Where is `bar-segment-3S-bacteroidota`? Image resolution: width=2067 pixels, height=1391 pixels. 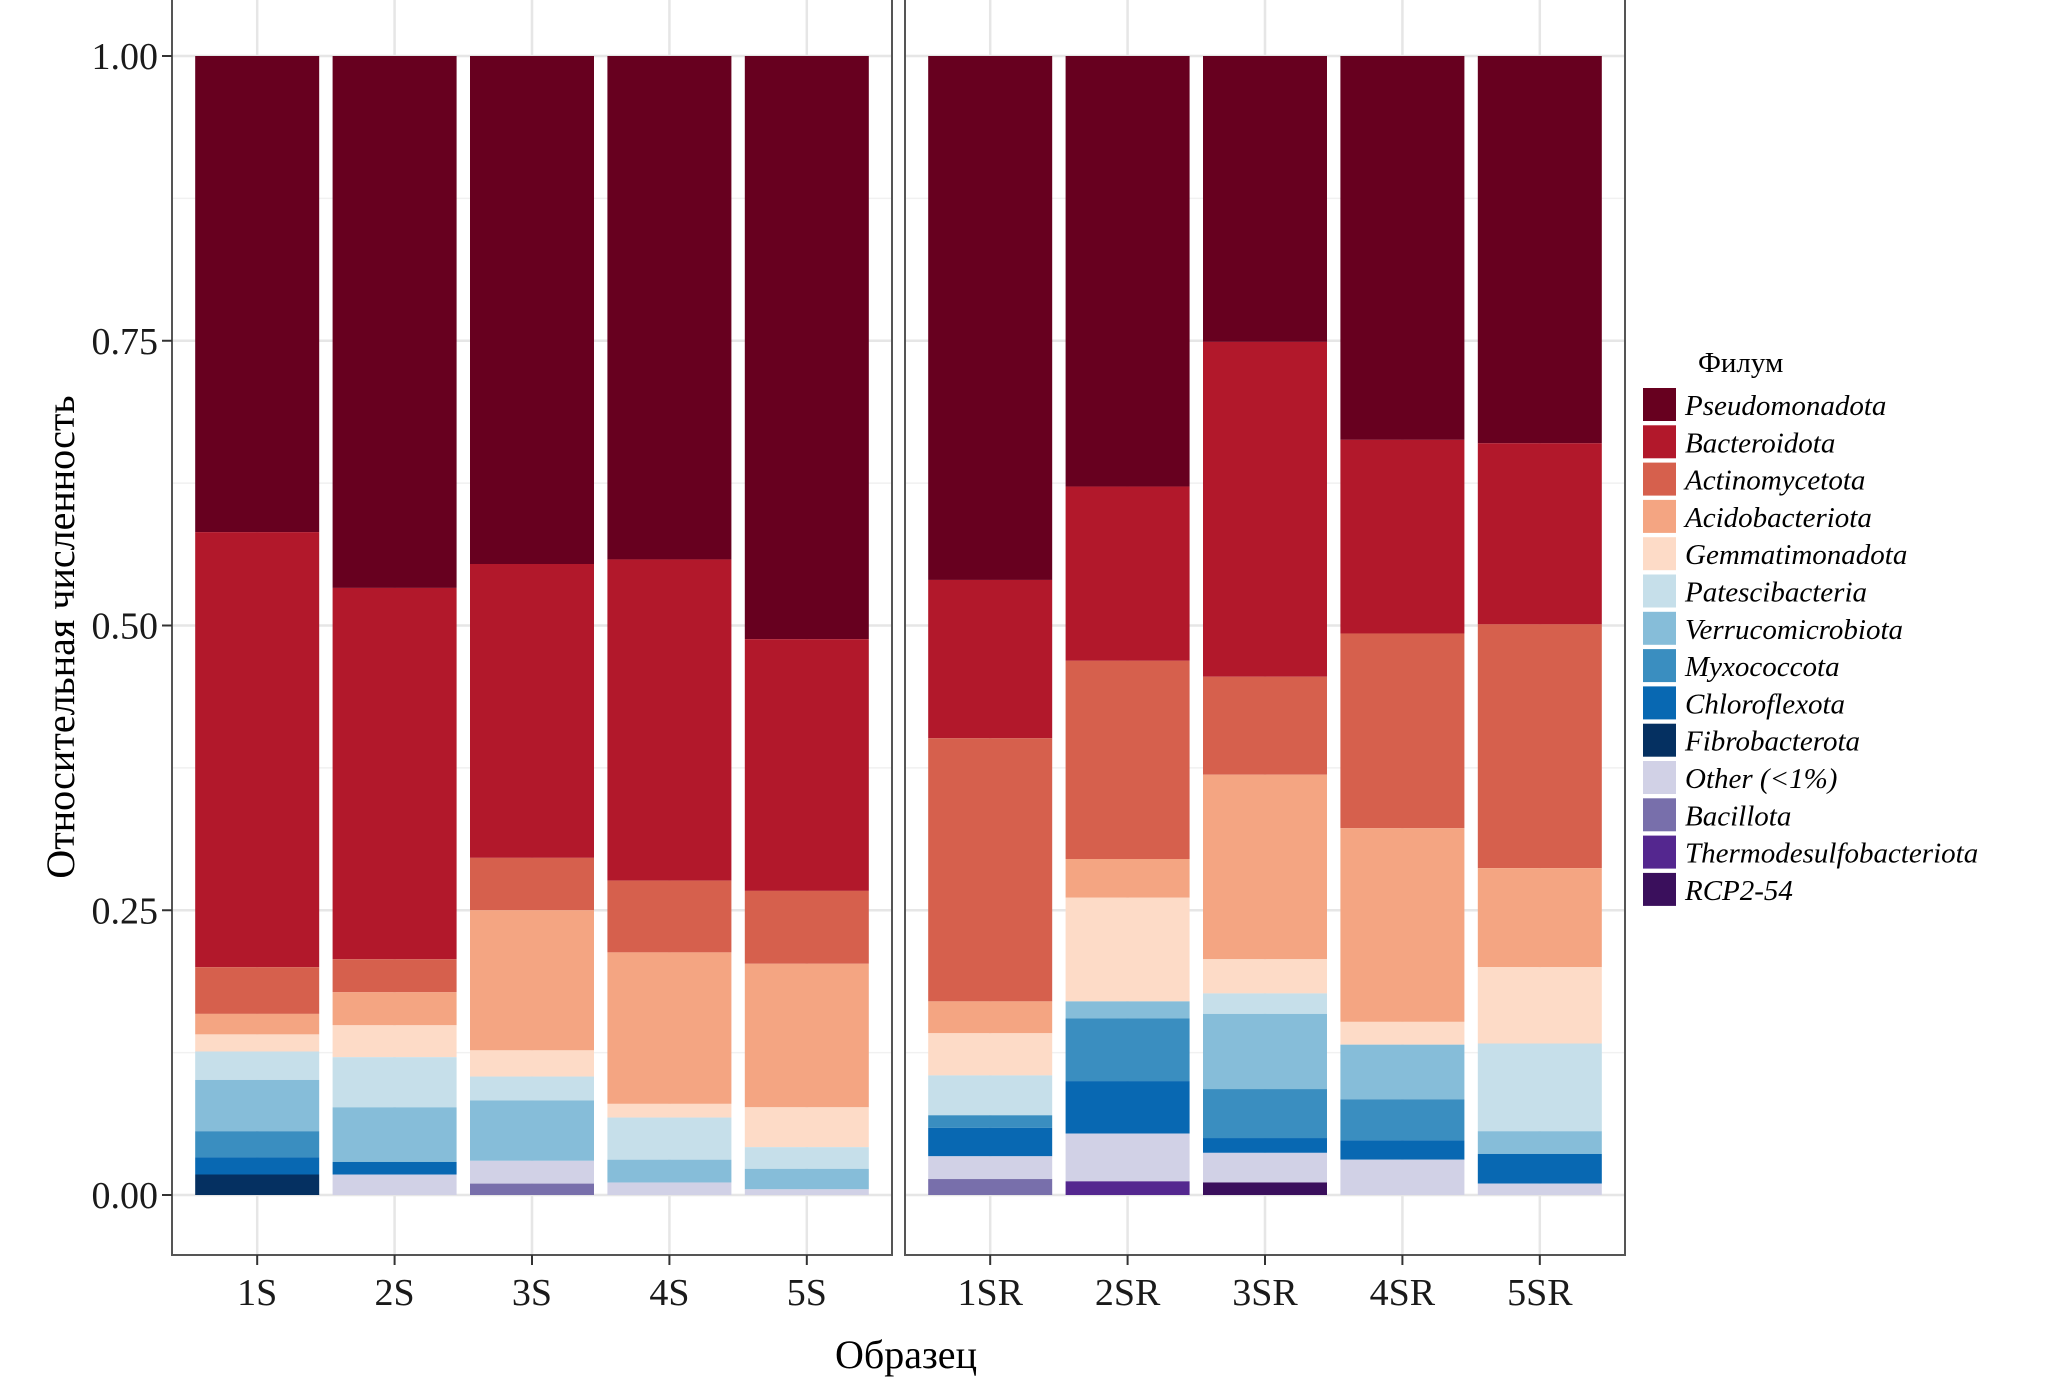 bar-segment-3S-bacteroidota is located at coordinates (532, 710).